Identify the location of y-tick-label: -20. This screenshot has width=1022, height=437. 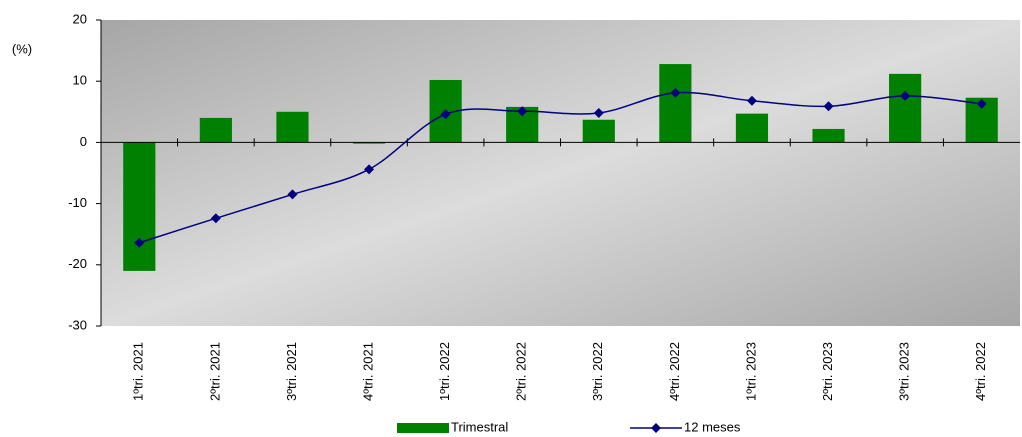
(77, 263).